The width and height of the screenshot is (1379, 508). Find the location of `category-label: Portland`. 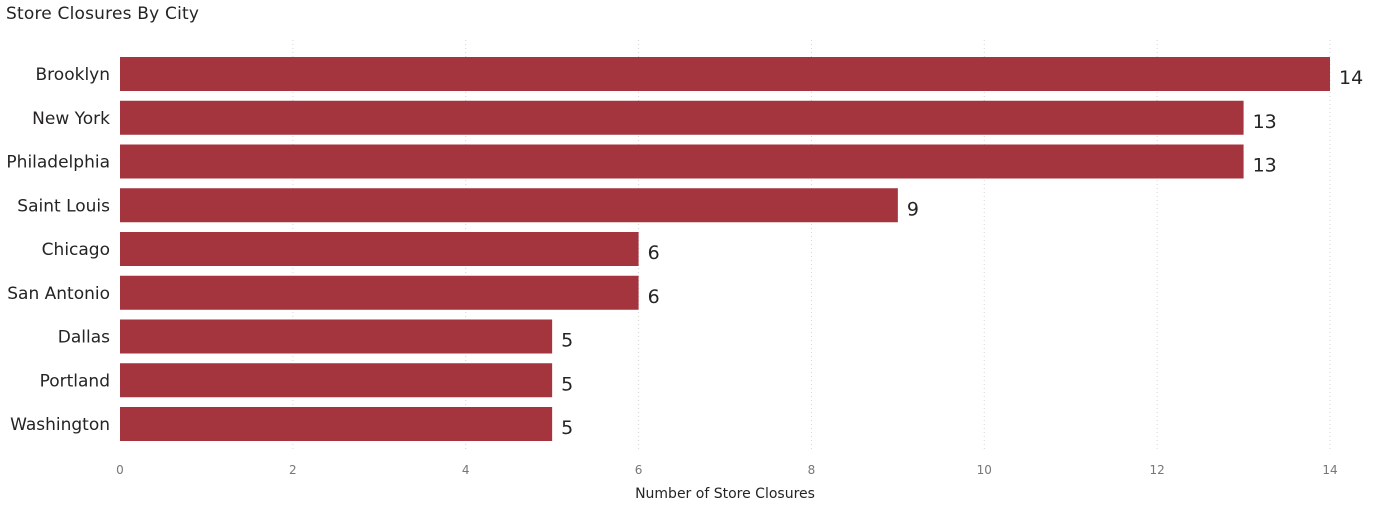

category-label: Portland is located at coordinates (75, 381).